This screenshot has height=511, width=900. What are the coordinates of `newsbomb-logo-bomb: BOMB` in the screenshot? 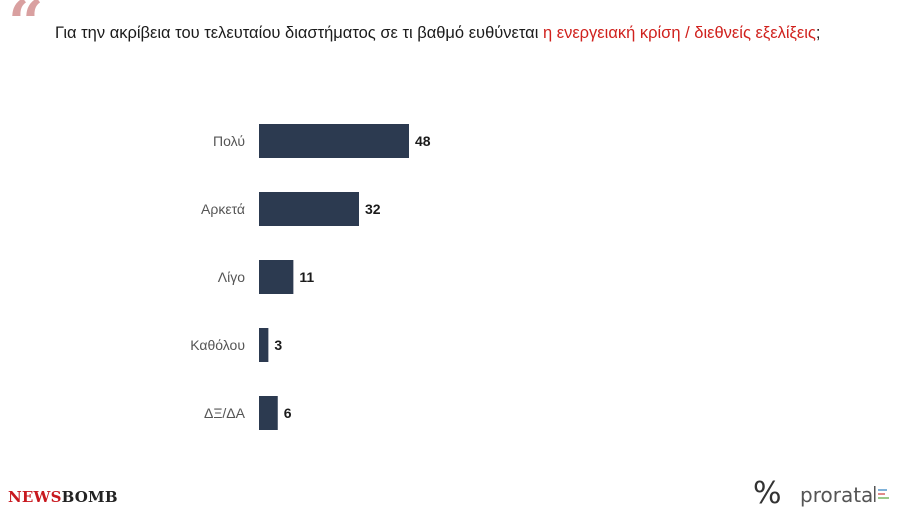 It's located at (89, 497).